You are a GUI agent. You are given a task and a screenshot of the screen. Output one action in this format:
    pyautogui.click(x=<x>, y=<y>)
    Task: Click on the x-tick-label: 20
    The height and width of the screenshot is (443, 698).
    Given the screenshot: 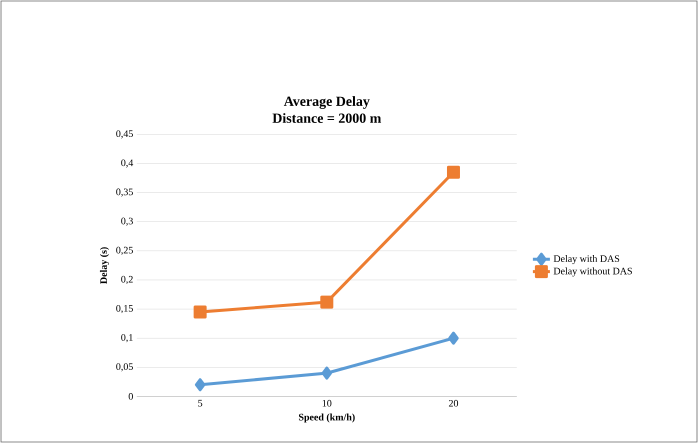 What is the action you would take?
    pyautogui.click(x=453, y=403)
    